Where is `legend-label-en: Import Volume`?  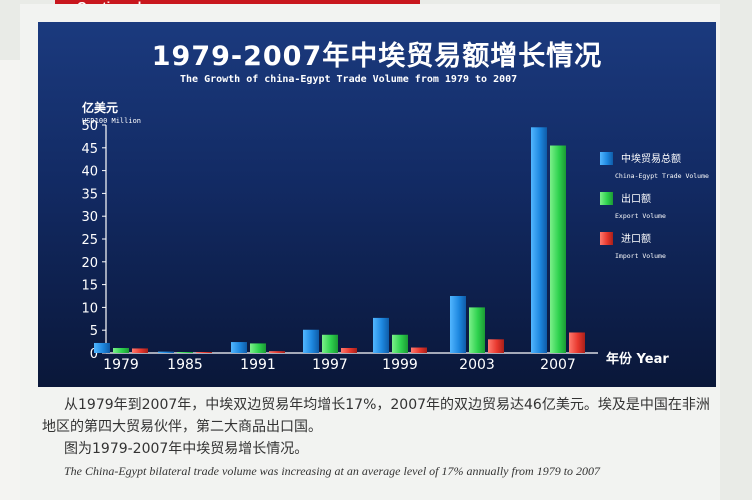
legend-label-en: Import Volume is located at coordinates (640, 256).